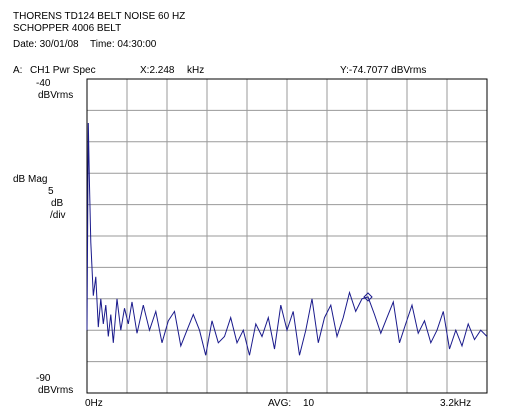 Image resolution: width=512 pixels, height=420 pixels. I want to click on y-mode-label: dB Mag, so click(30, 179).